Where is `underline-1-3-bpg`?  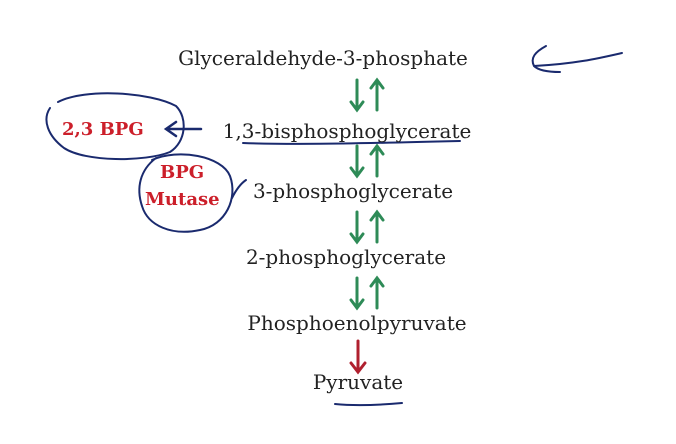 underline-1-3-bpg is located at coordinates (351, 142).